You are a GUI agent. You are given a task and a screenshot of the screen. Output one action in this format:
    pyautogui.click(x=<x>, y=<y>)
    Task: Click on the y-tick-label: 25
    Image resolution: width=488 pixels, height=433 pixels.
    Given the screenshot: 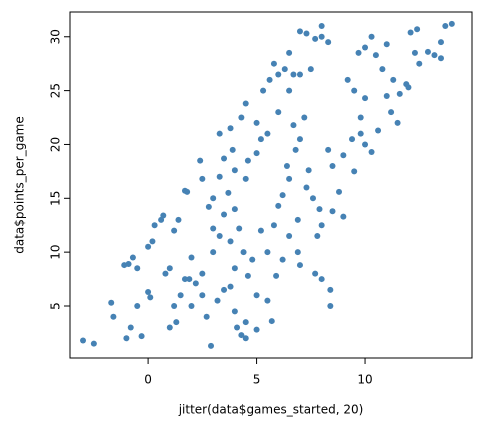 What is the action you would take?
    pyautogui.click(x=56, y=90)
    